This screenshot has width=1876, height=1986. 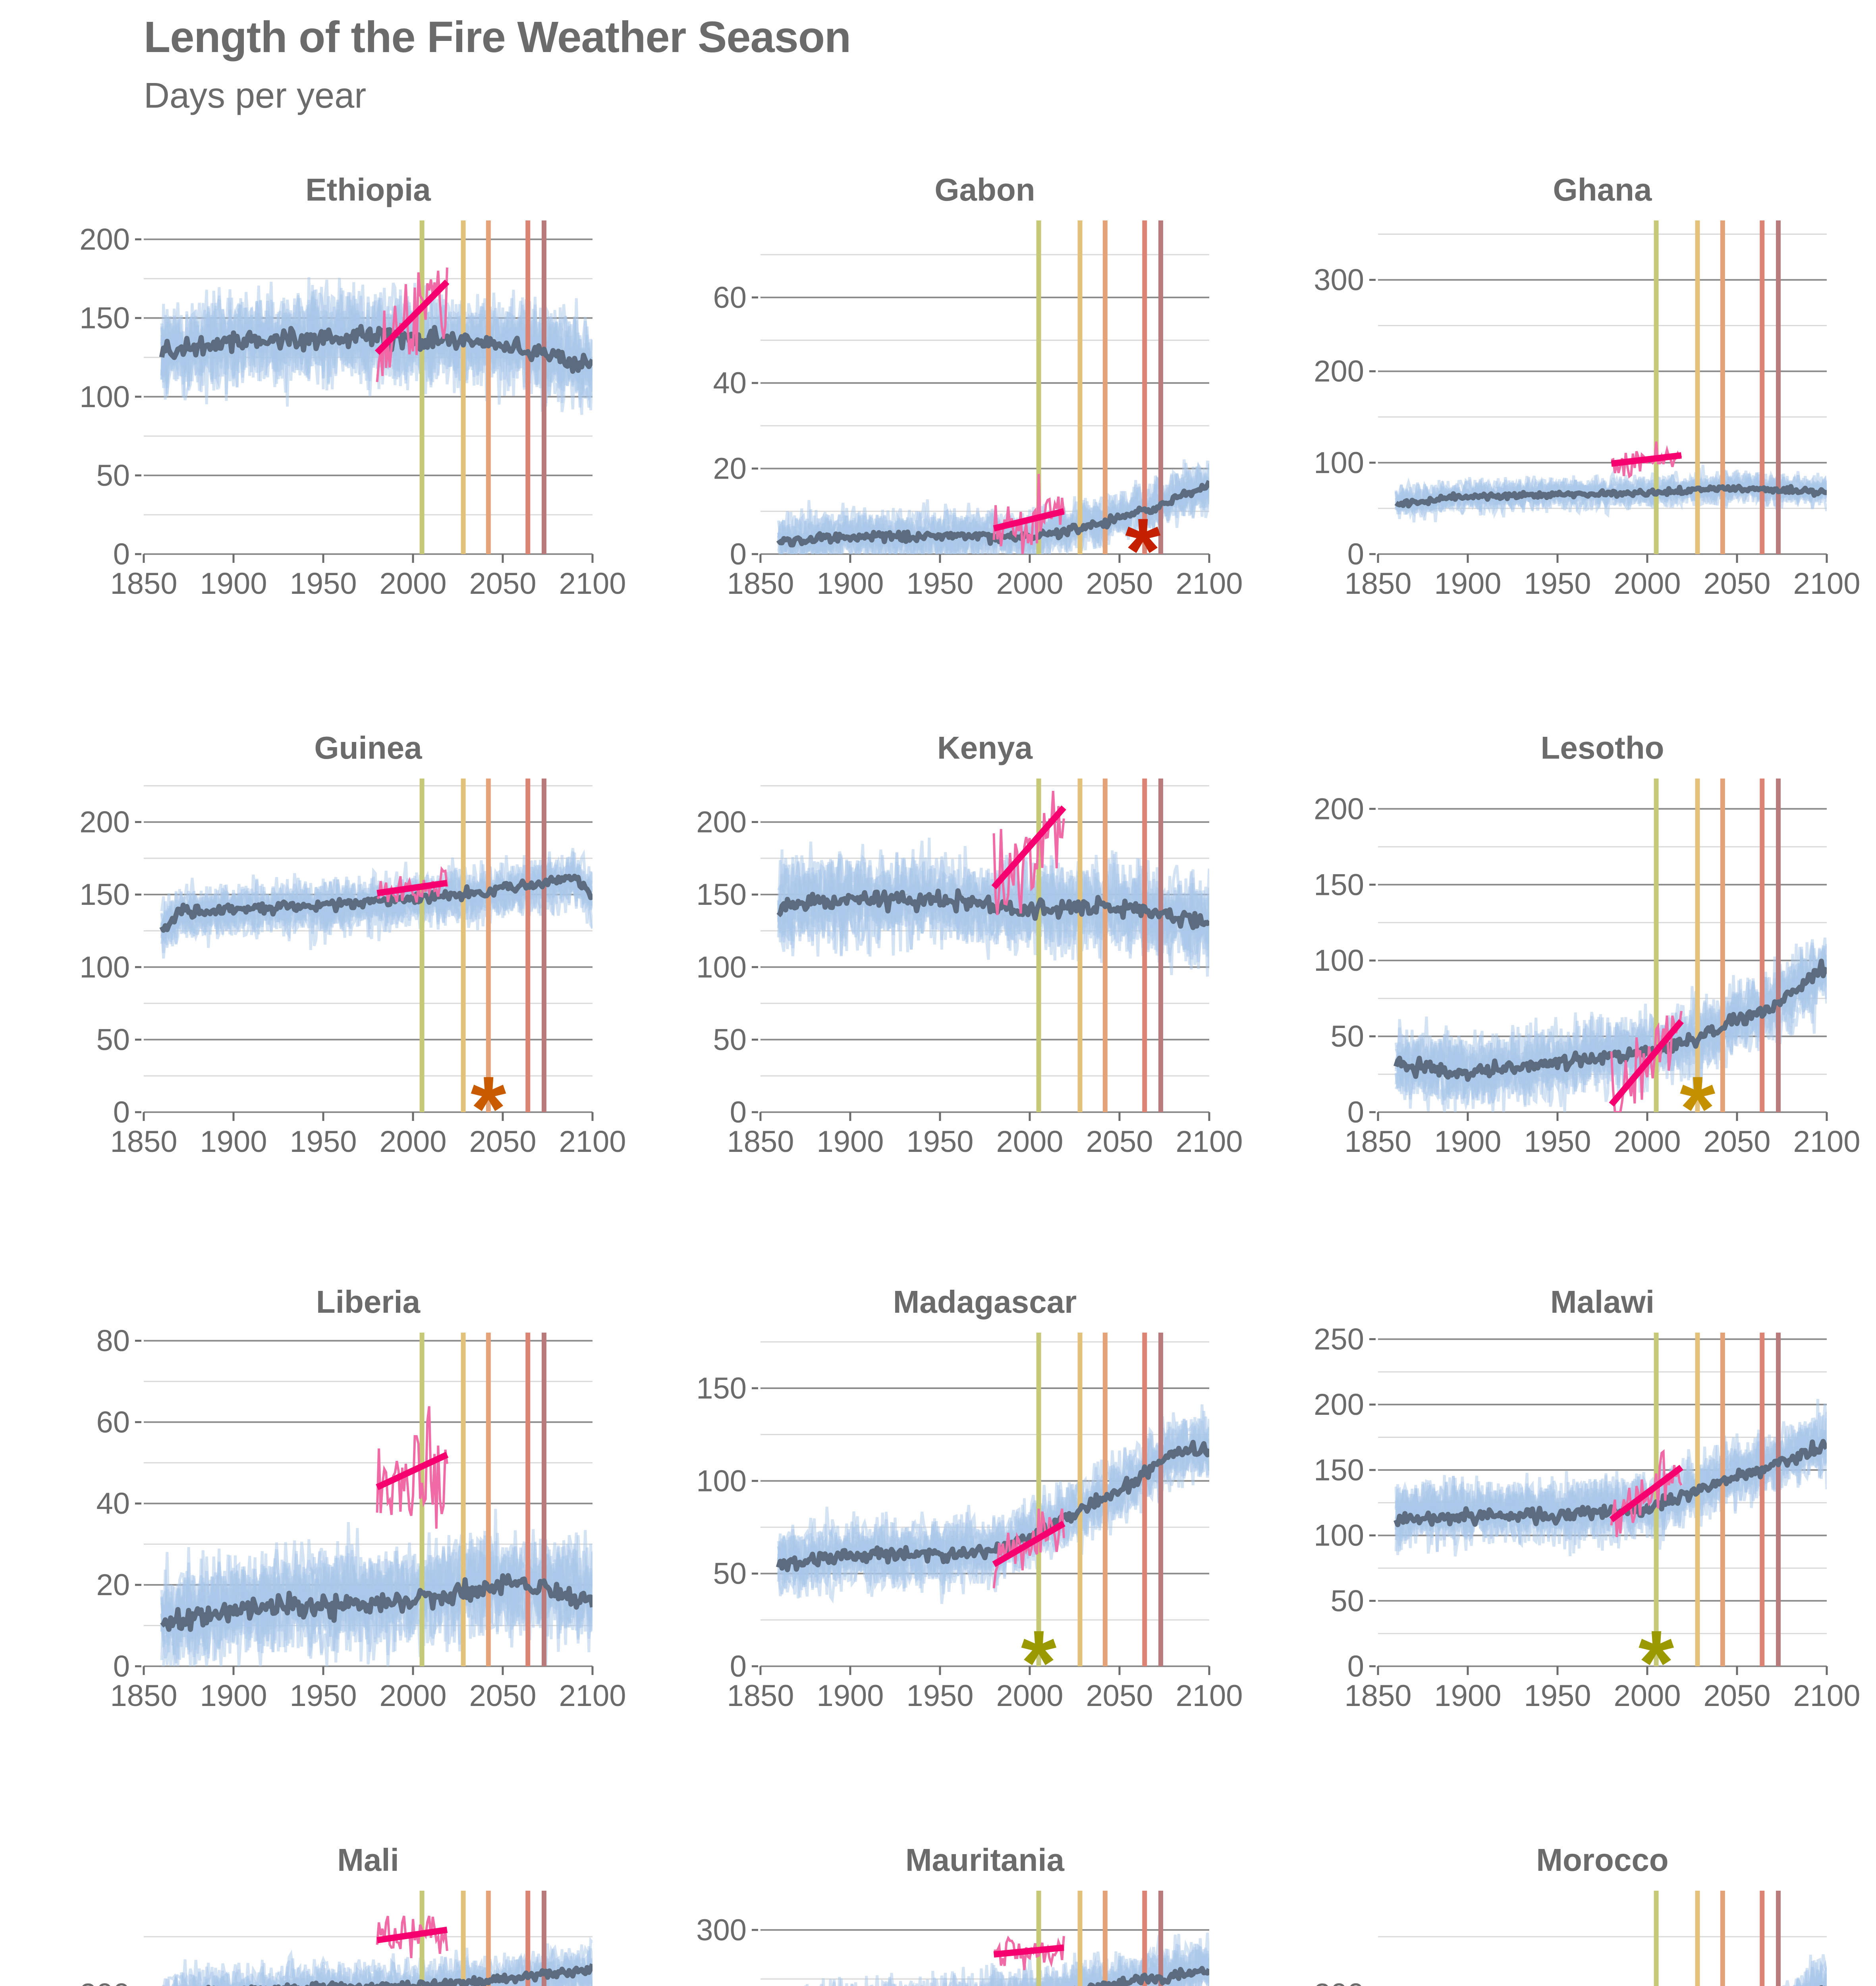 What do you see at coordinates (1602, 1860) in the screenshot?
I see `panel-title: Morocco` at bounding box center [1602, 1860].